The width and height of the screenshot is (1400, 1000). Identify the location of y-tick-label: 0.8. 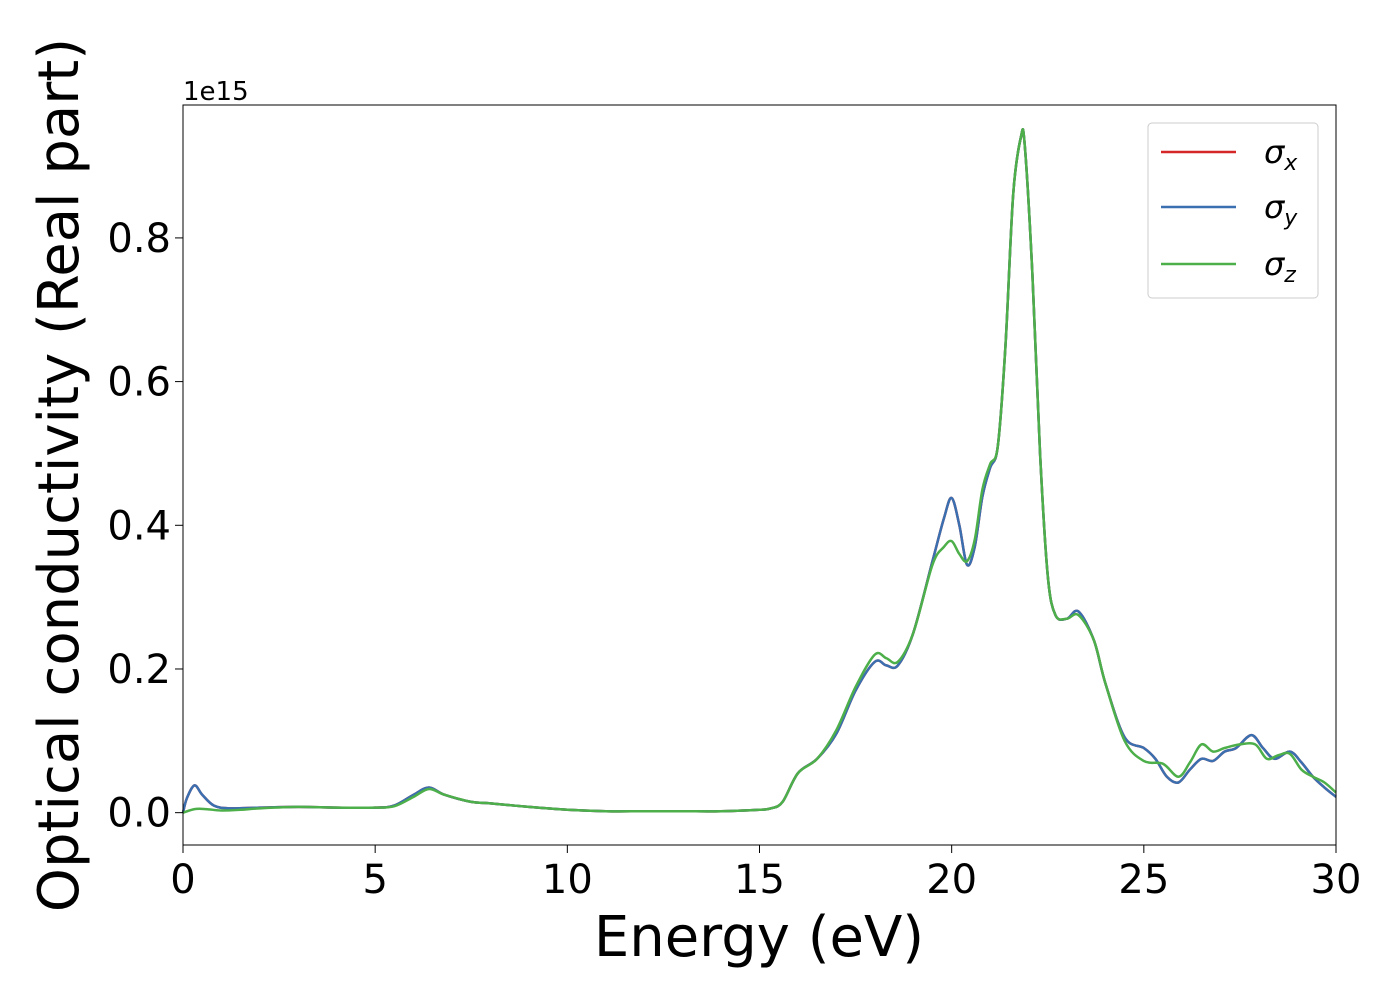
(139, 239).